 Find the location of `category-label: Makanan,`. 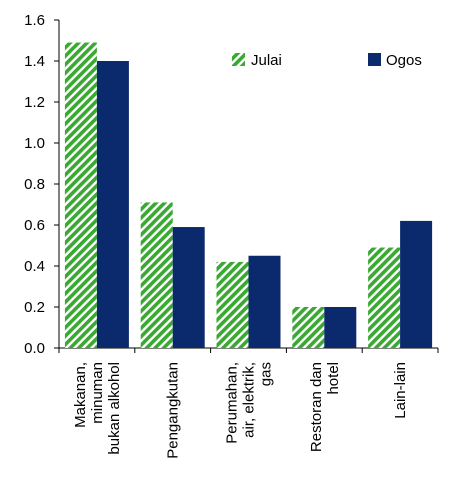

category-label: Makanan, is located at coordinates (80, 395).